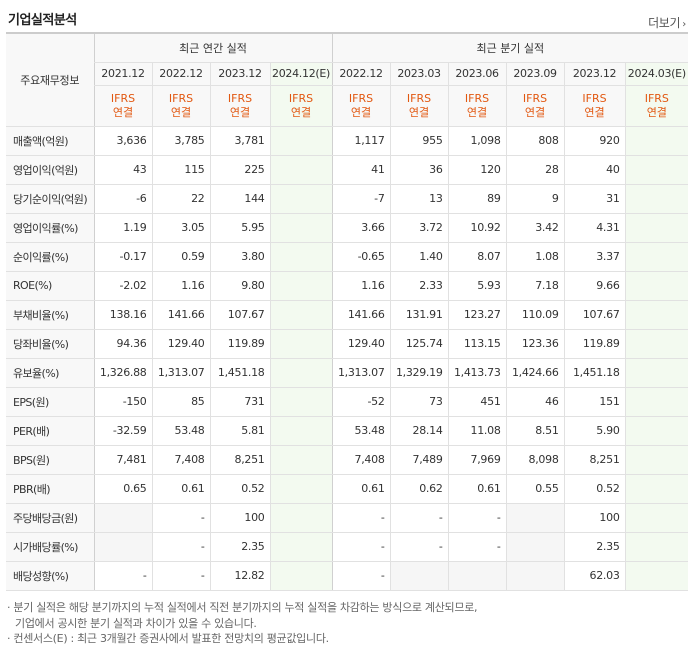  Describe the element at coordinates (347, 16) in the screenshot. I see `section-header: 기업실적분석 더보기 ›` at that location.